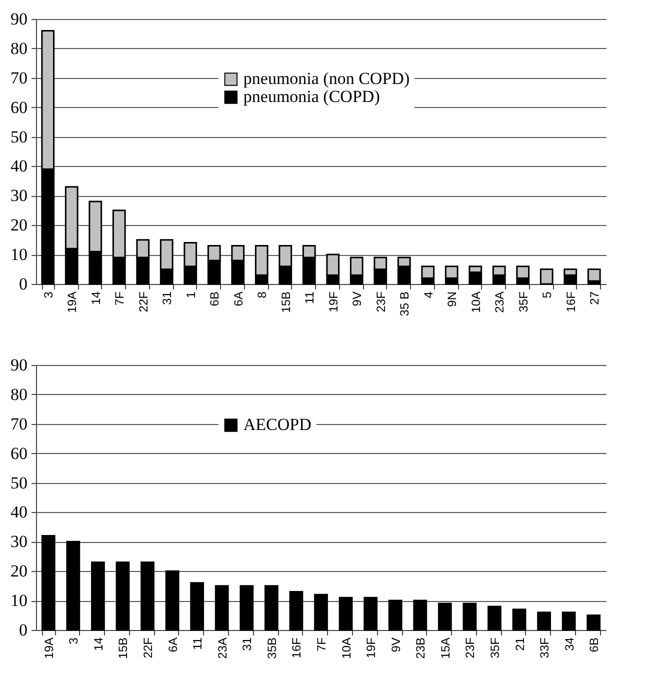 This screenshot has width=650, height=697. What do you see at coordinates (595, 298) in the screenshot?
I see `x-tick-label: 27` at bounding box center [595, 298].